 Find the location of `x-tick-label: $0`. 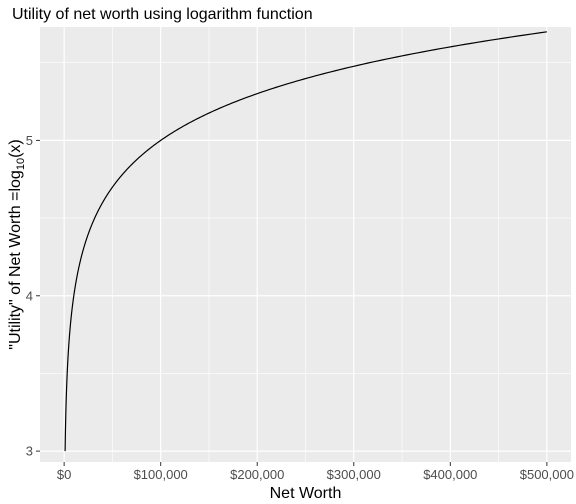

x-tick-label: $0 is located at coordinates (64, 474).